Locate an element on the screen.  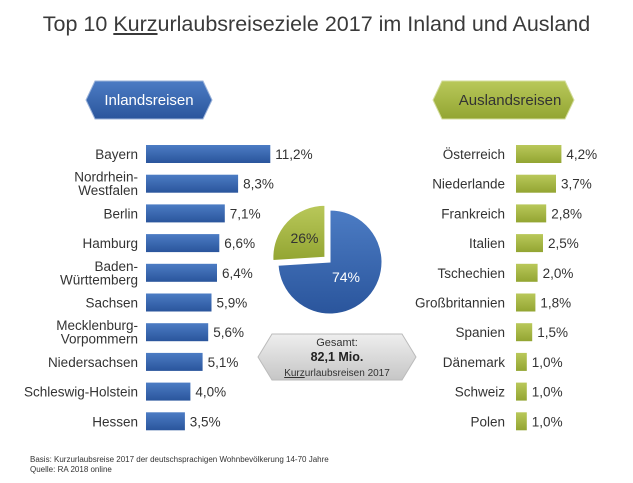
inland-category-label: Berlin is located at coordinates (120, 213).